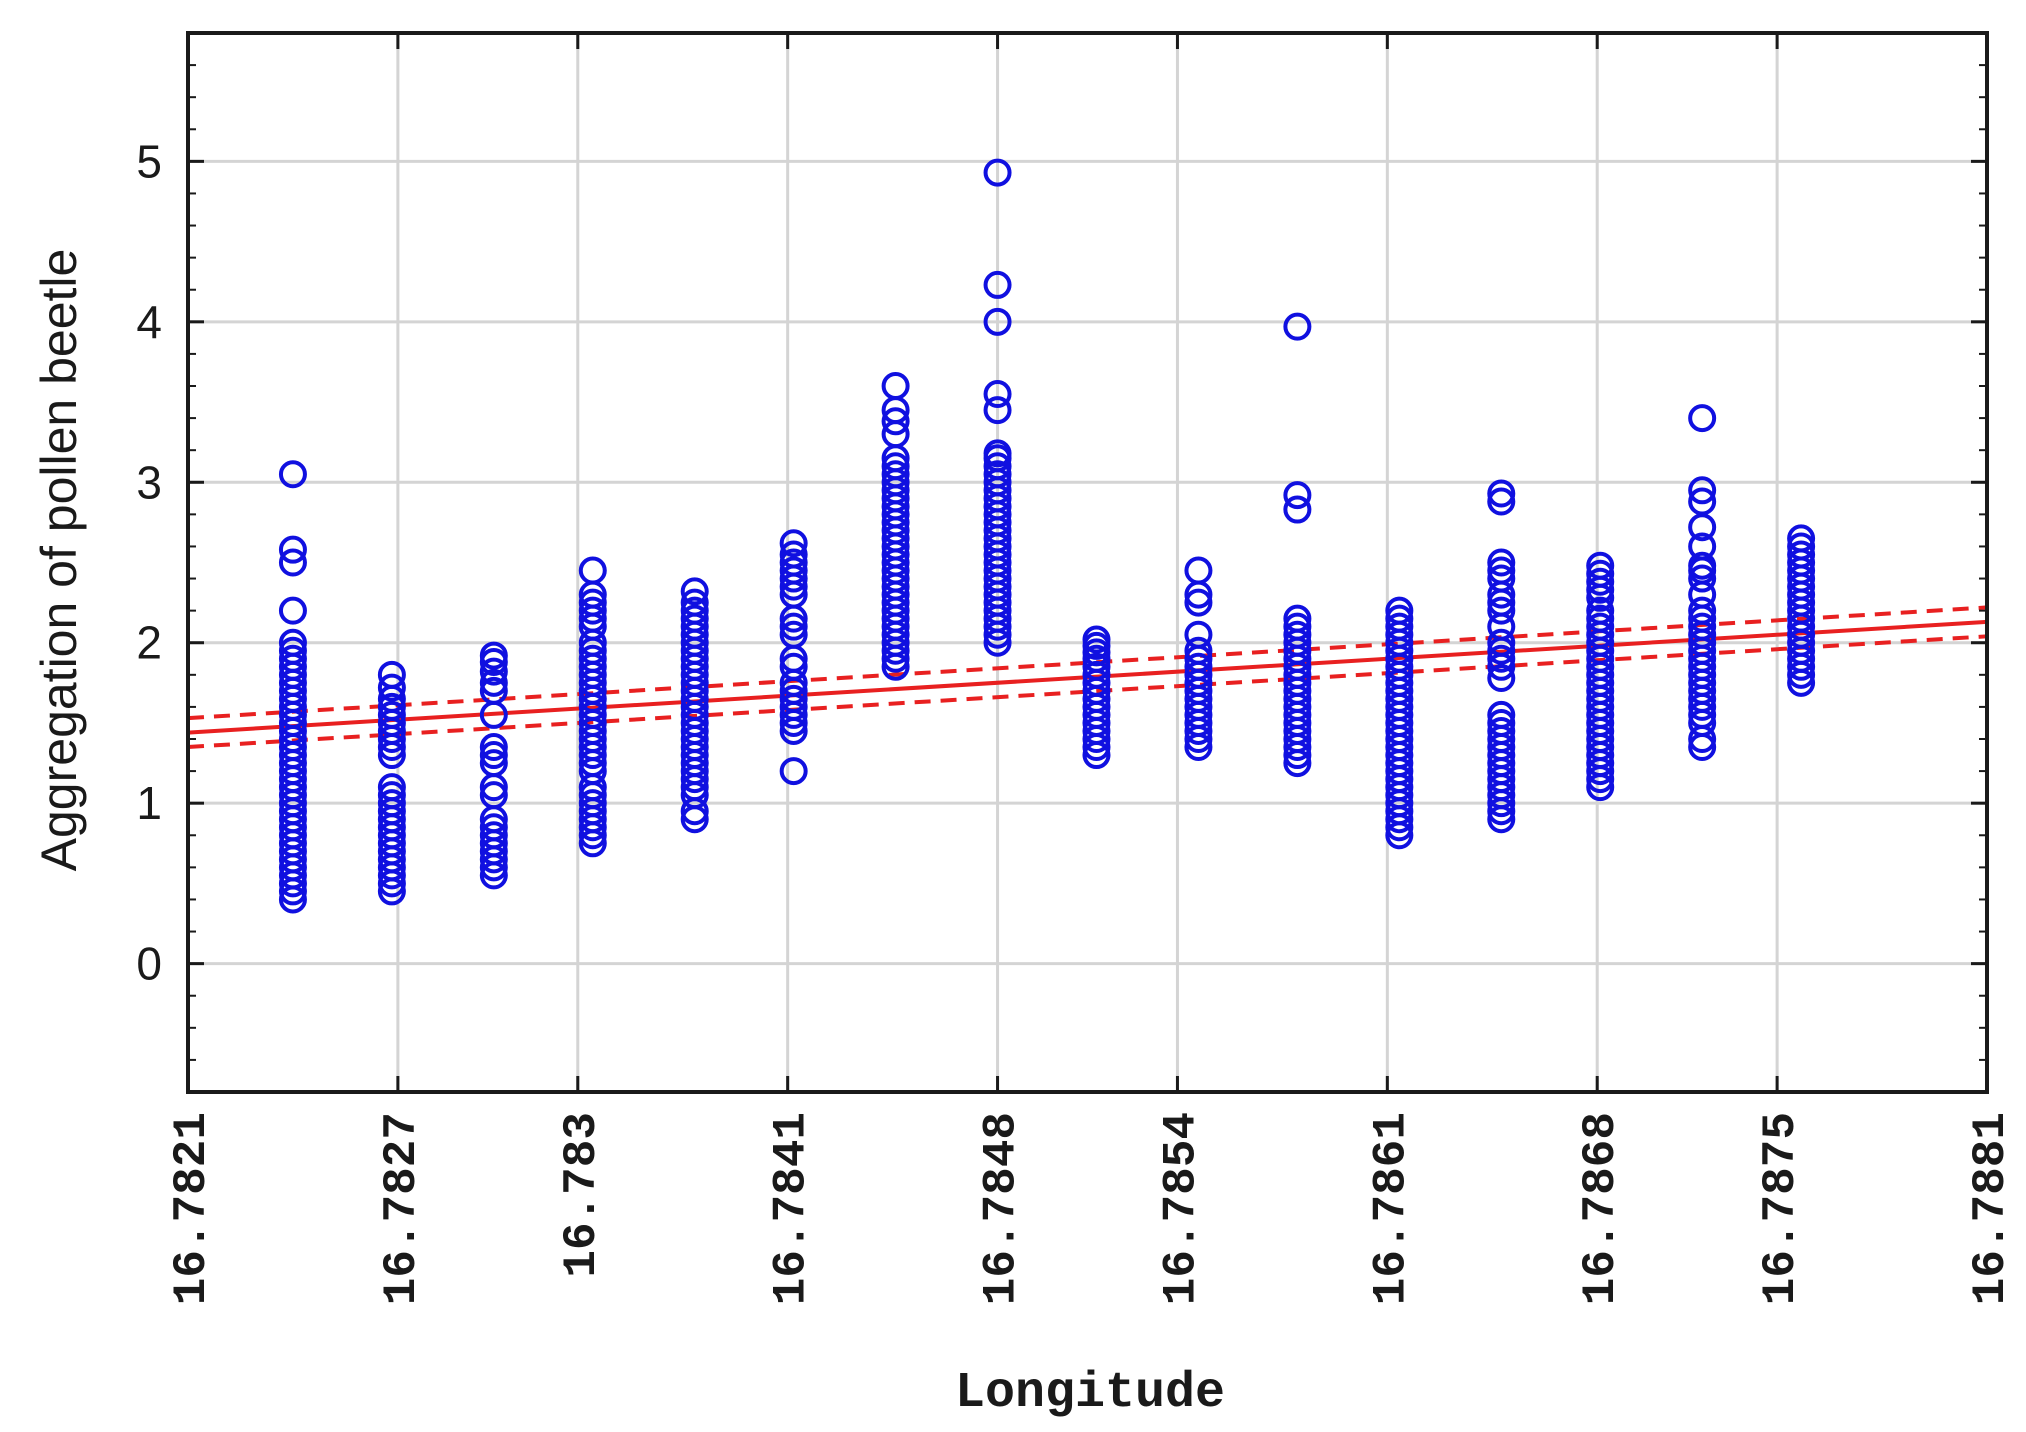  I want to click on y-axis-title: Aggregation of pollen beetle, so click(59, 560).